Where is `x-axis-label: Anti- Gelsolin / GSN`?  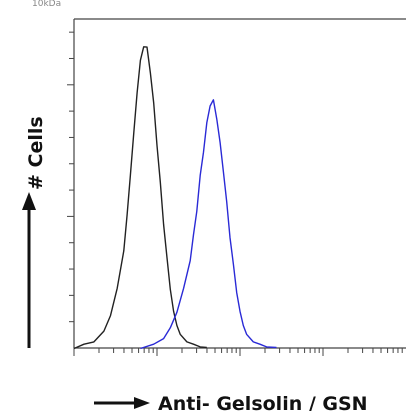
x-axis-label: Anti- Gelsolin / GSN is located at coordinates (231, 402).